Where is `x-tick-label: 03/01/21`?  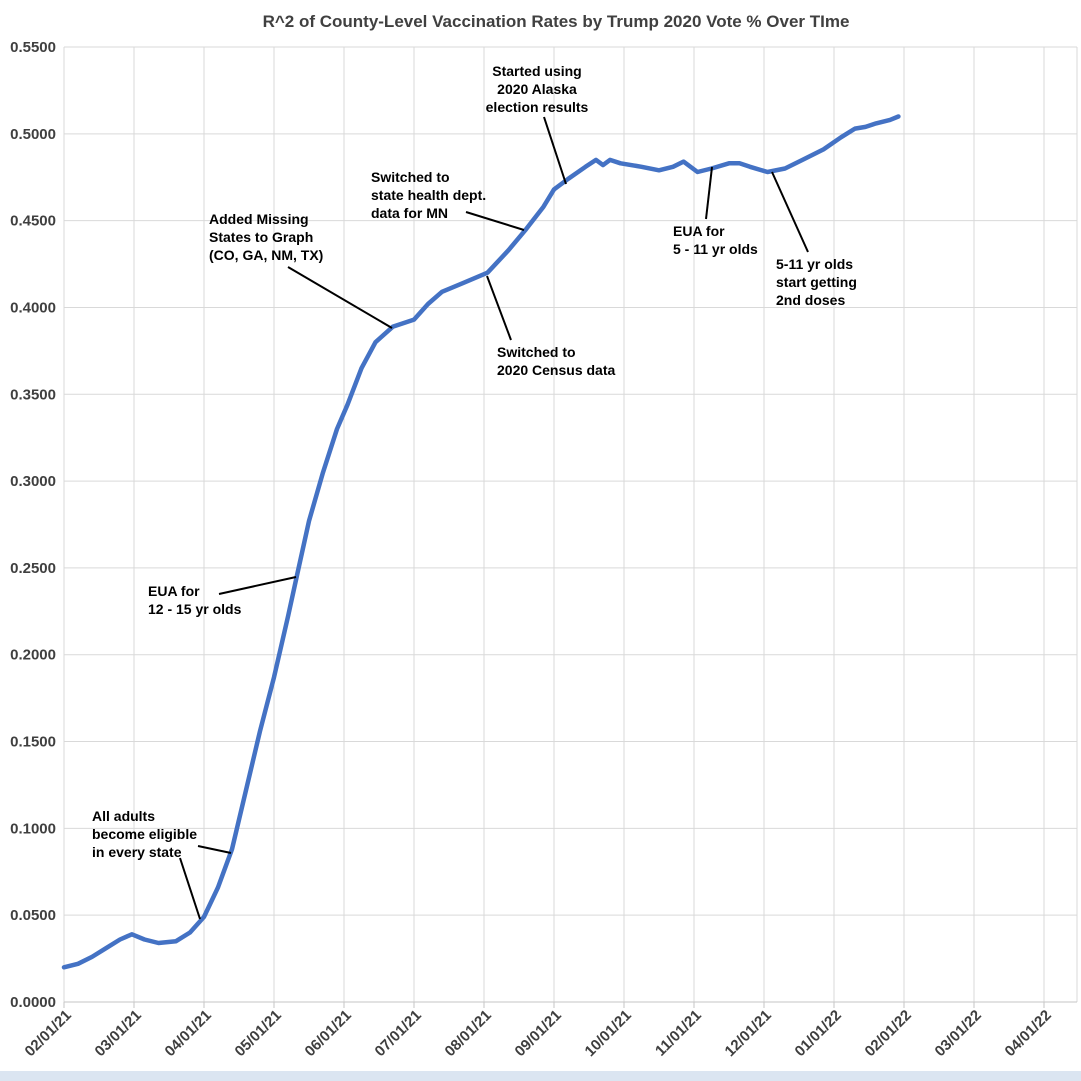 x-tick-label: 03/01/21 is located at coordinates (118, 1033).